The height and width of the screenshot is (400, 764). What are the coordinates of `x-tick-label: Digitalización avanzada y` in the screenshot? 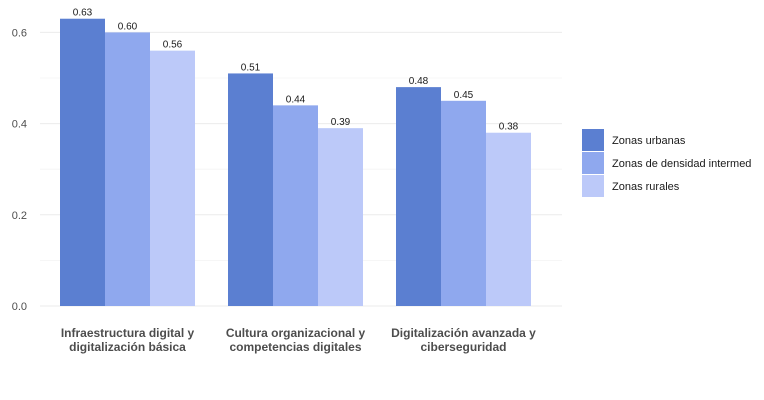 It's located at (463, 333).